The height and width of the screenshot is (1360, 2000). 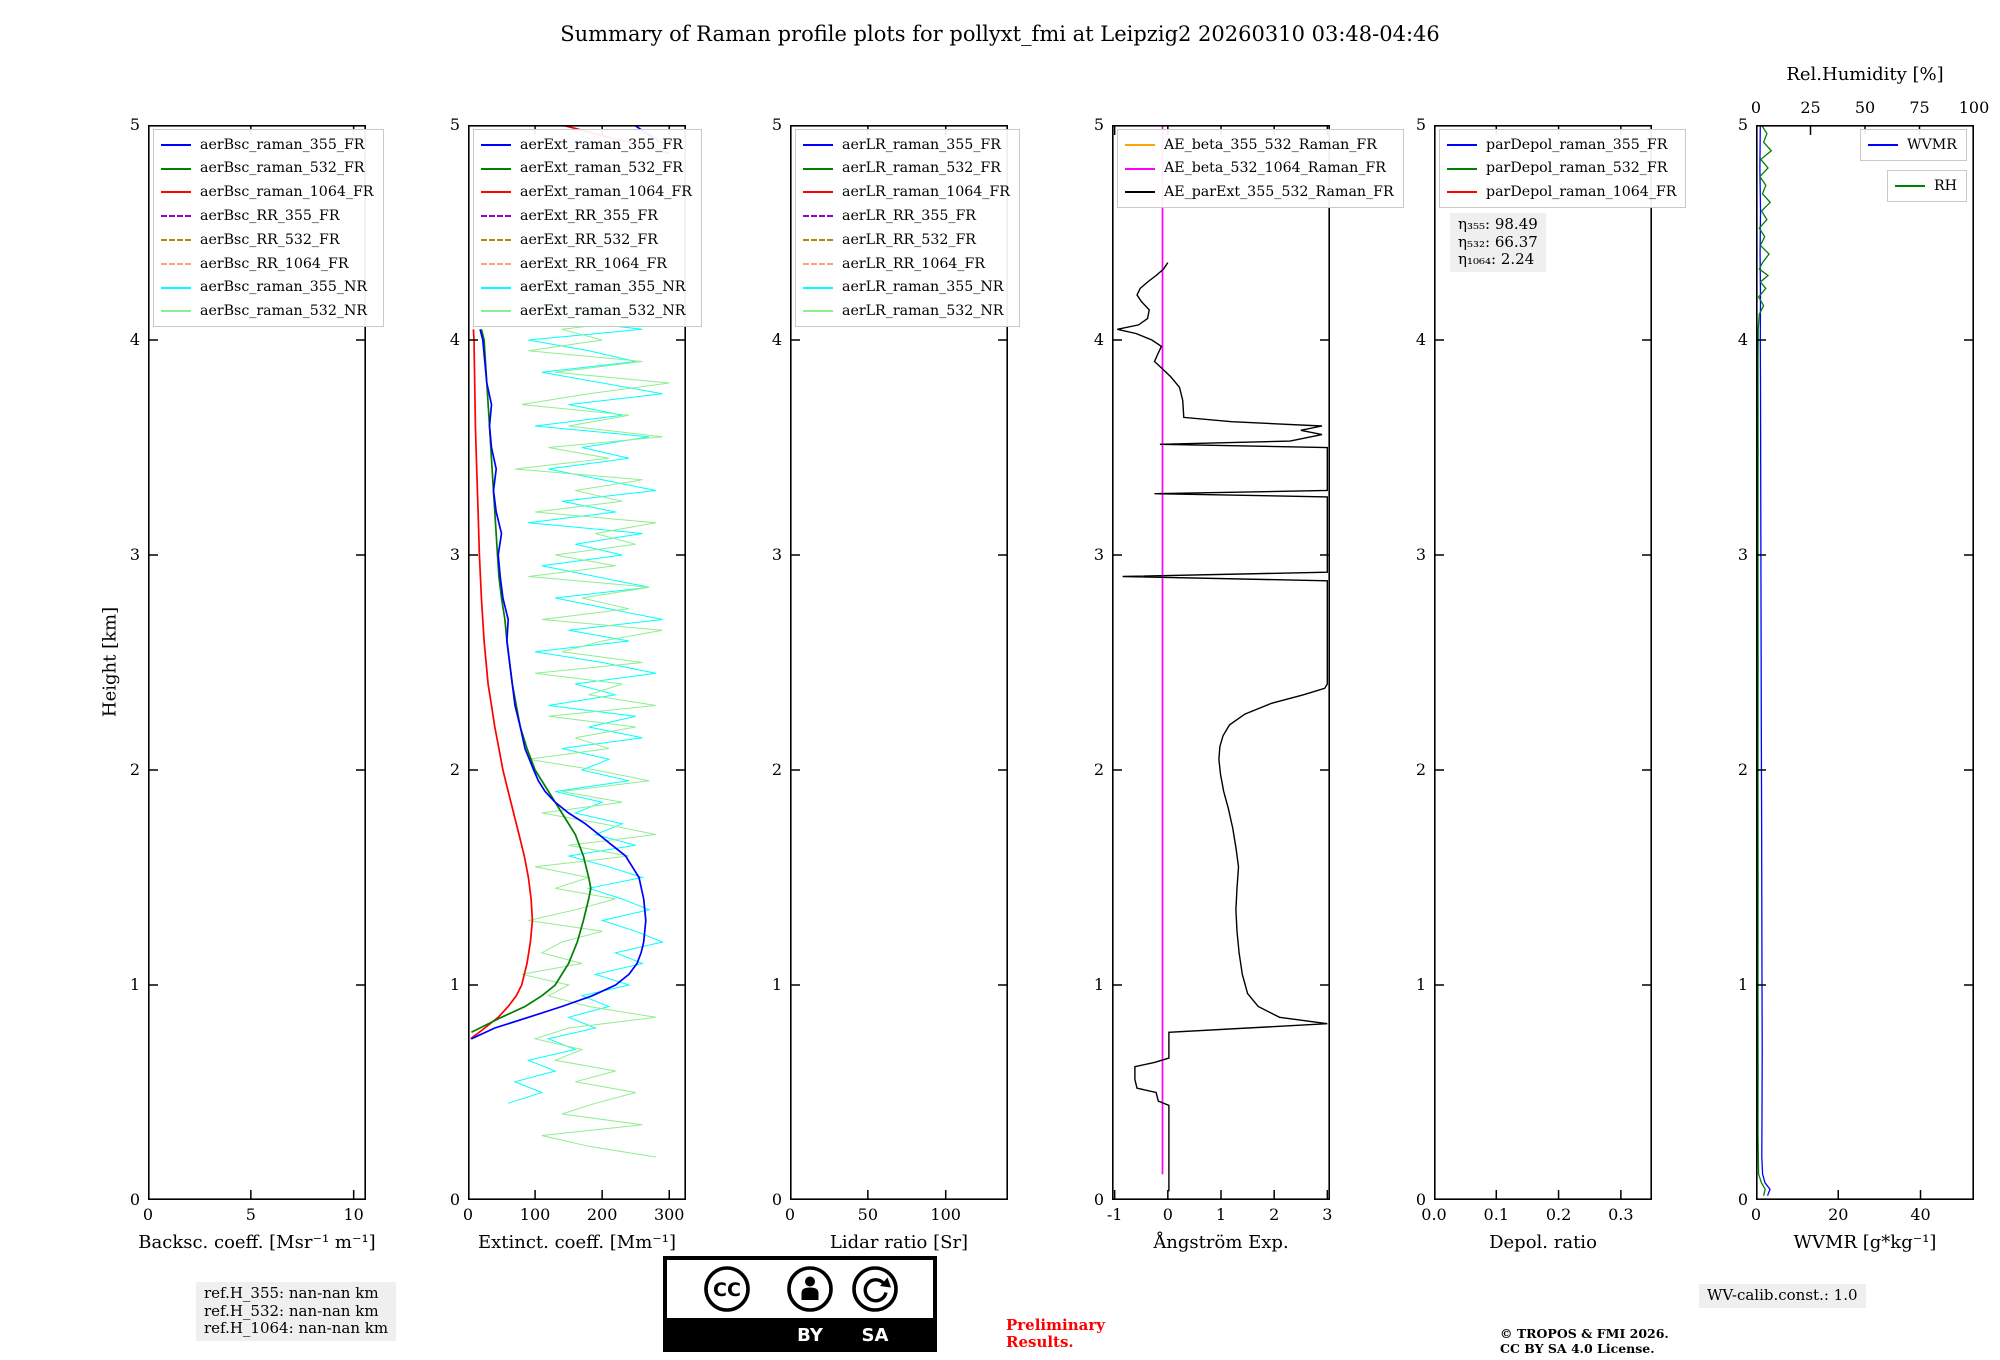 What do you see at coordinates (1931, 144) in the screenshot?
I see `legend-label: WVMR` at bounding box center [1931, 144].